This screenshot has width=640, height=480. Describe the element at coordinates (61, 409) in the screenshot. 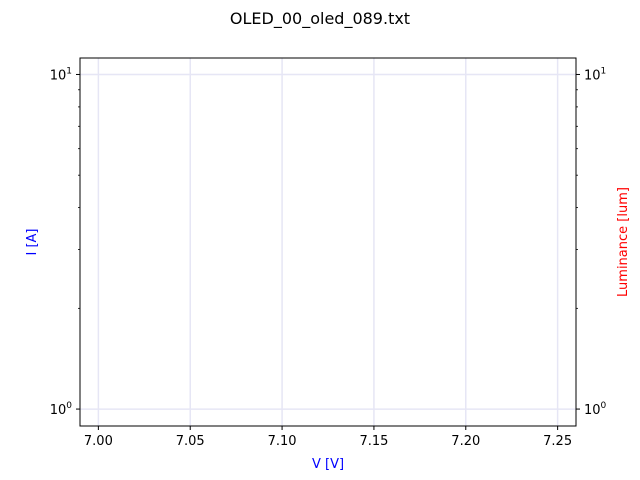

I see `y-left-tick-label: 10⁰` at that location.